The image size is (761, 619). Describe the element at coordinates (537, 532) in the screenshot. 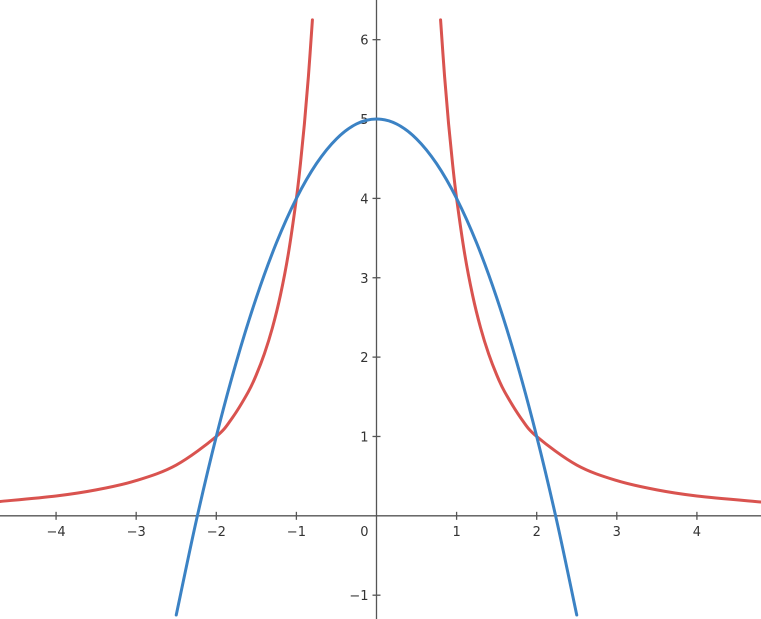

I see `x-tick-label: 2` at that location.